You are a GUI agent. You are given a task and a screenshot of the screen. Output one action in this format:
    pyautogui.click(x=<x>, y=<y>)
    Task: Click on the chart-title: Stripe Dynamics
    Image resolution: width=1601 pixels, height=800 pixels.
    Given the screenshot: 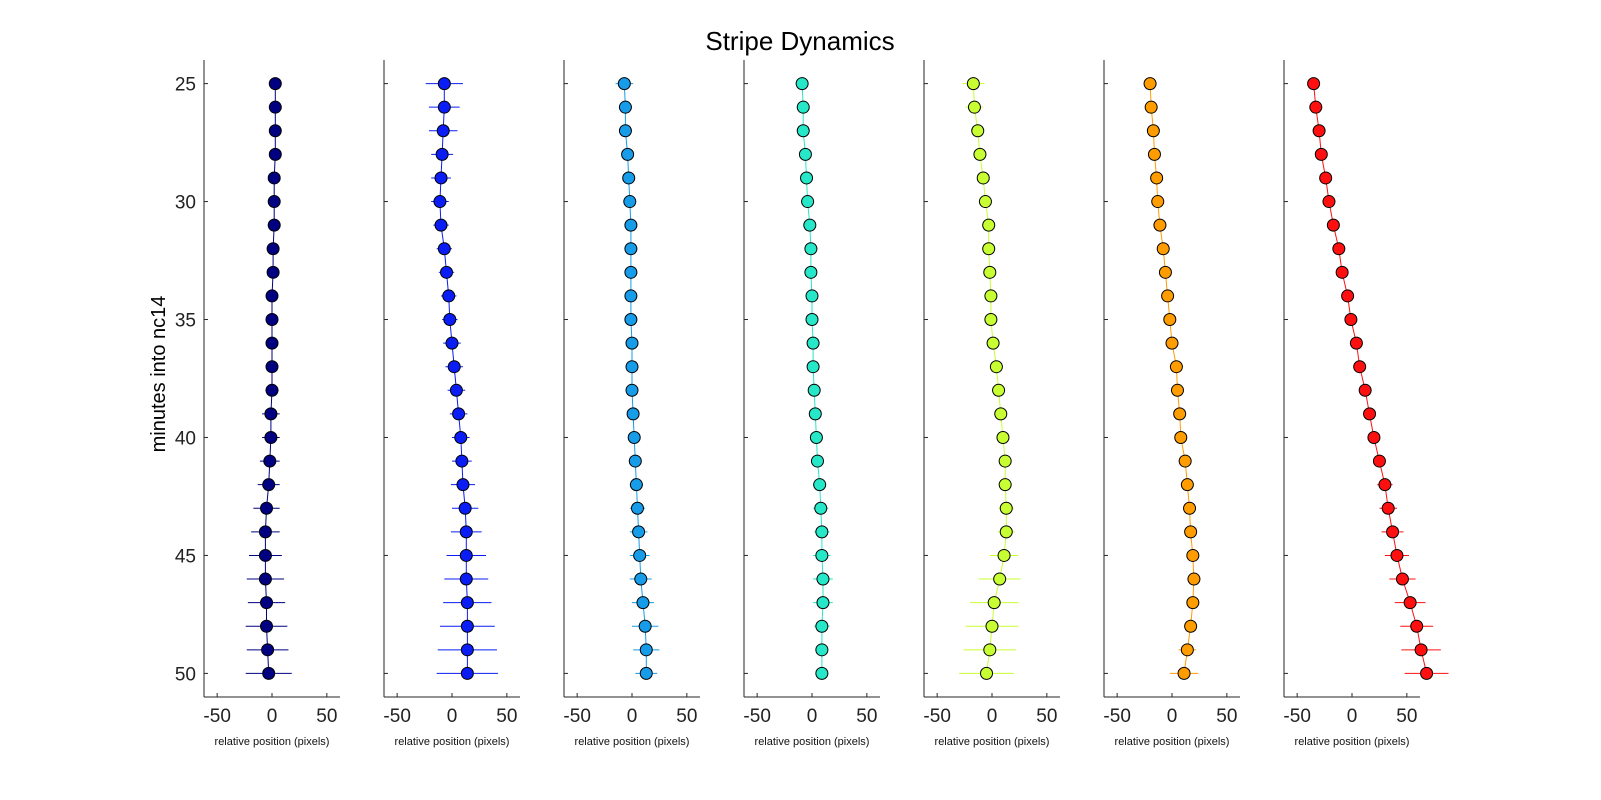 What is the action you would take?
    pyautogui.click(x=799, y=41)
    